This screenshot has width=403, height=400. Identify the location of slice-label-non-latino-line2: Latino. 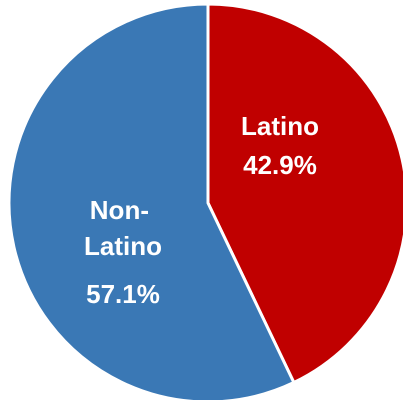
(123, 246).